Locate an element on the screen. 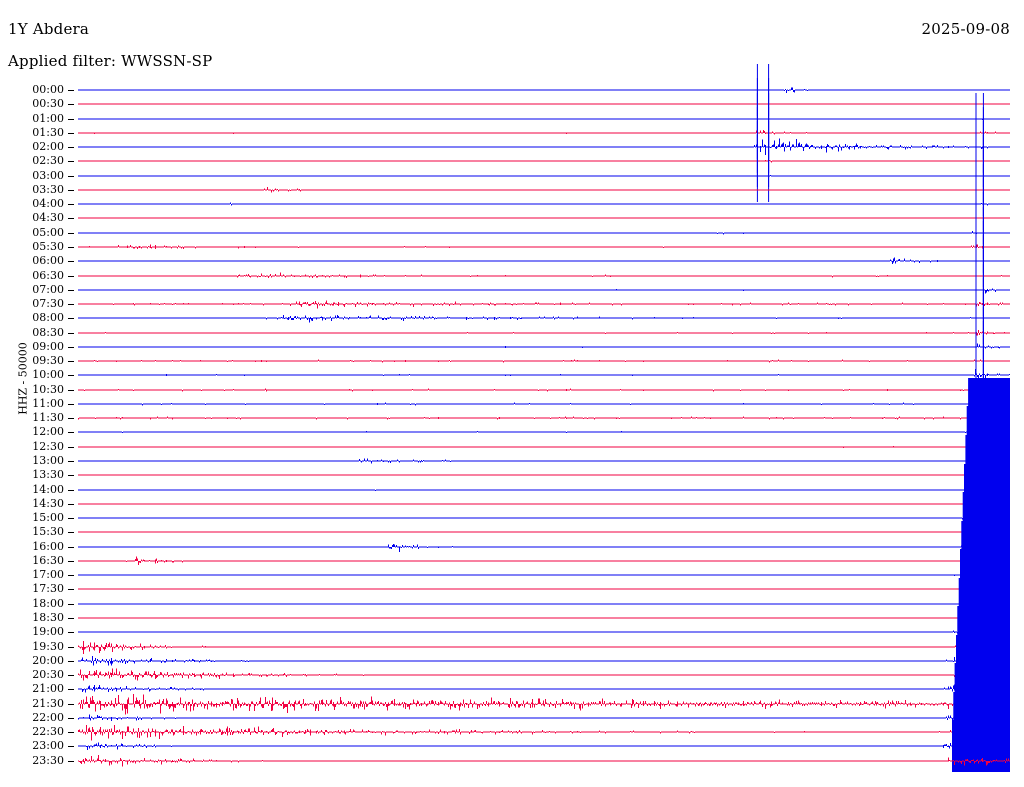 The image size is (1024, 787). time-tick-label: 23:00 is located at coordinates (48, 746).